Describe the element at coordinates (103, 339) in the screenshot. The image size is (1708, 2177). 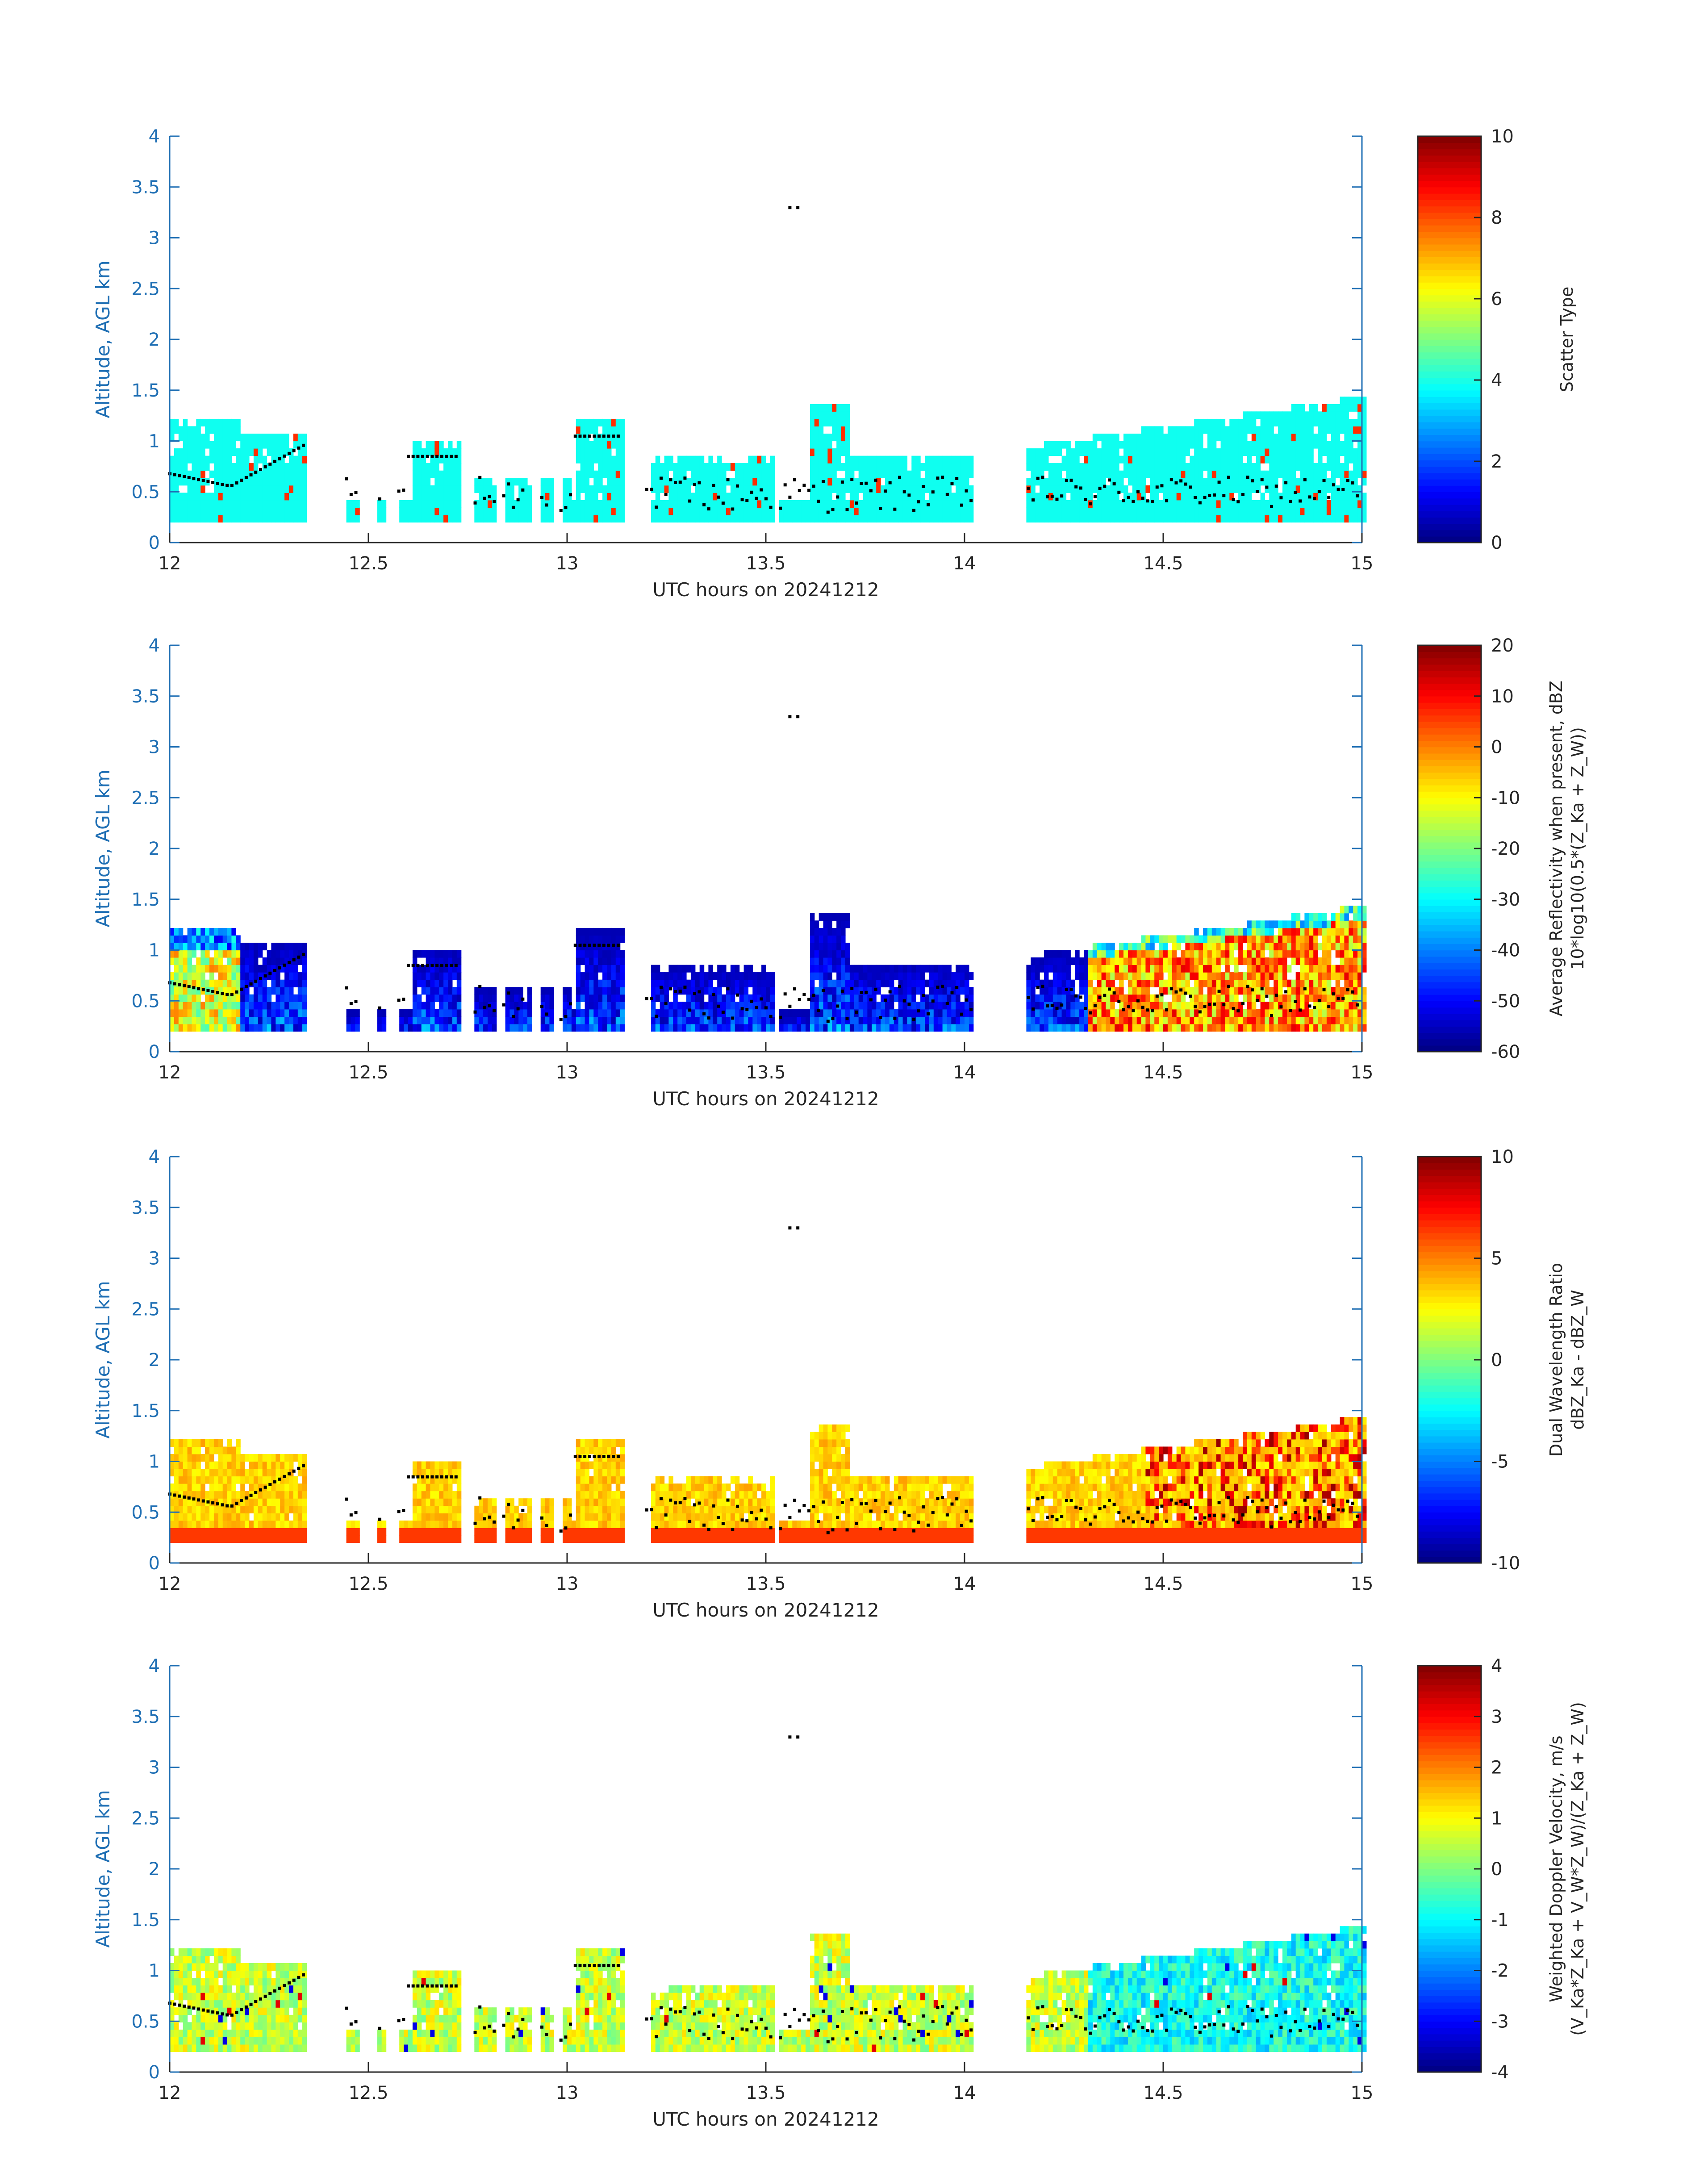
I see `y-axis-label: Altitude, AGL km` at that location.